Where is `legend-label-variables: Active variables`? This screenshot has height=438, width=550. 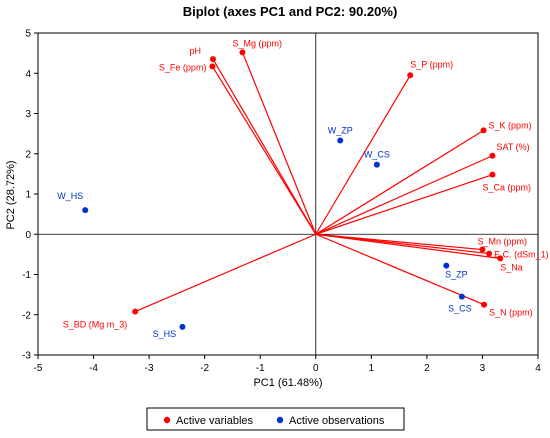
legend-label-variables: Active variables is located at coordinates (215, 421).